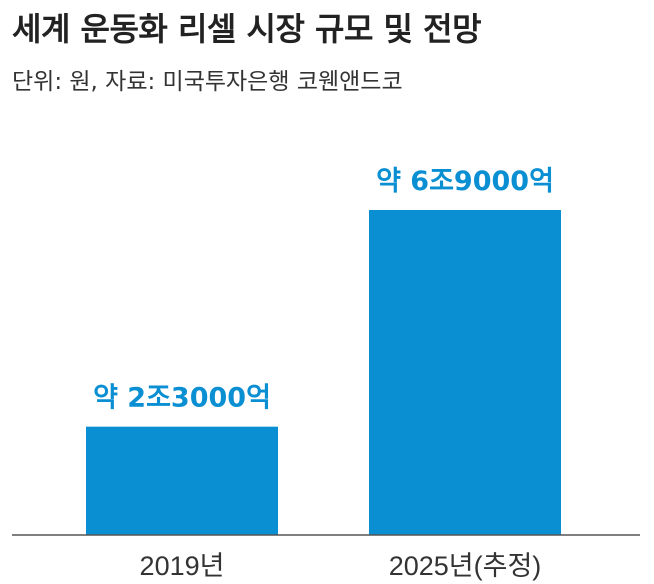  Describe the element at coordinates (182, 566) in the screenshot. I see `x-tick-label-1: 2019년` at that location.